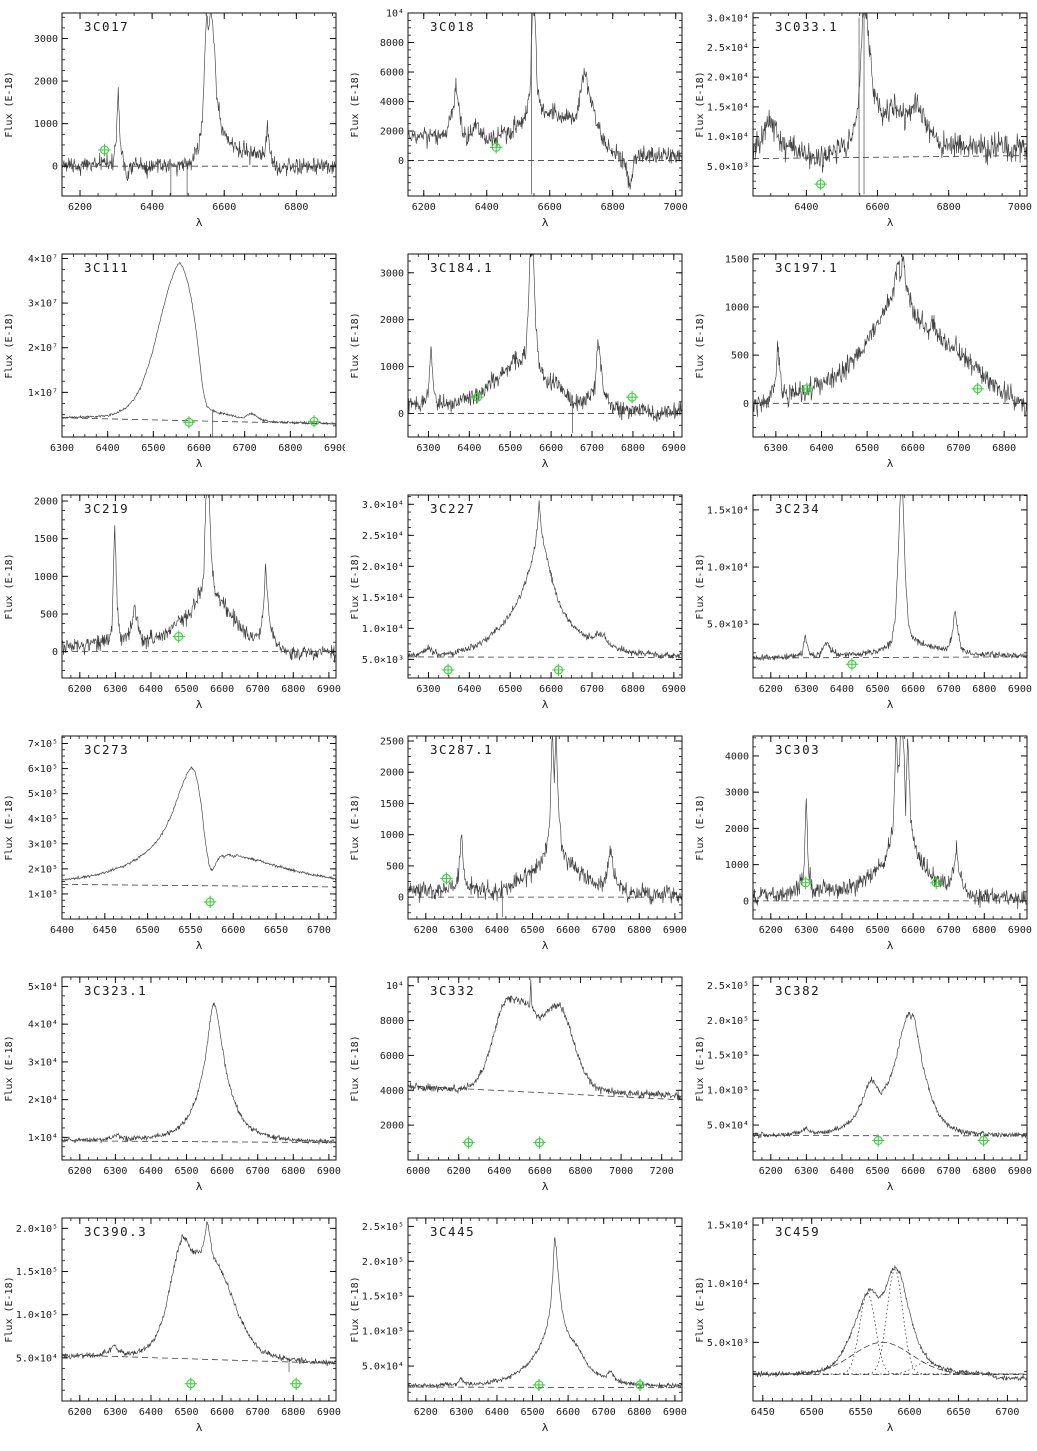 The width and height of the screenshot is (1037, 1451). Describe the element at coordinates (401, 161) in the screenshot. I see `y-tick-label: 0` at that location.